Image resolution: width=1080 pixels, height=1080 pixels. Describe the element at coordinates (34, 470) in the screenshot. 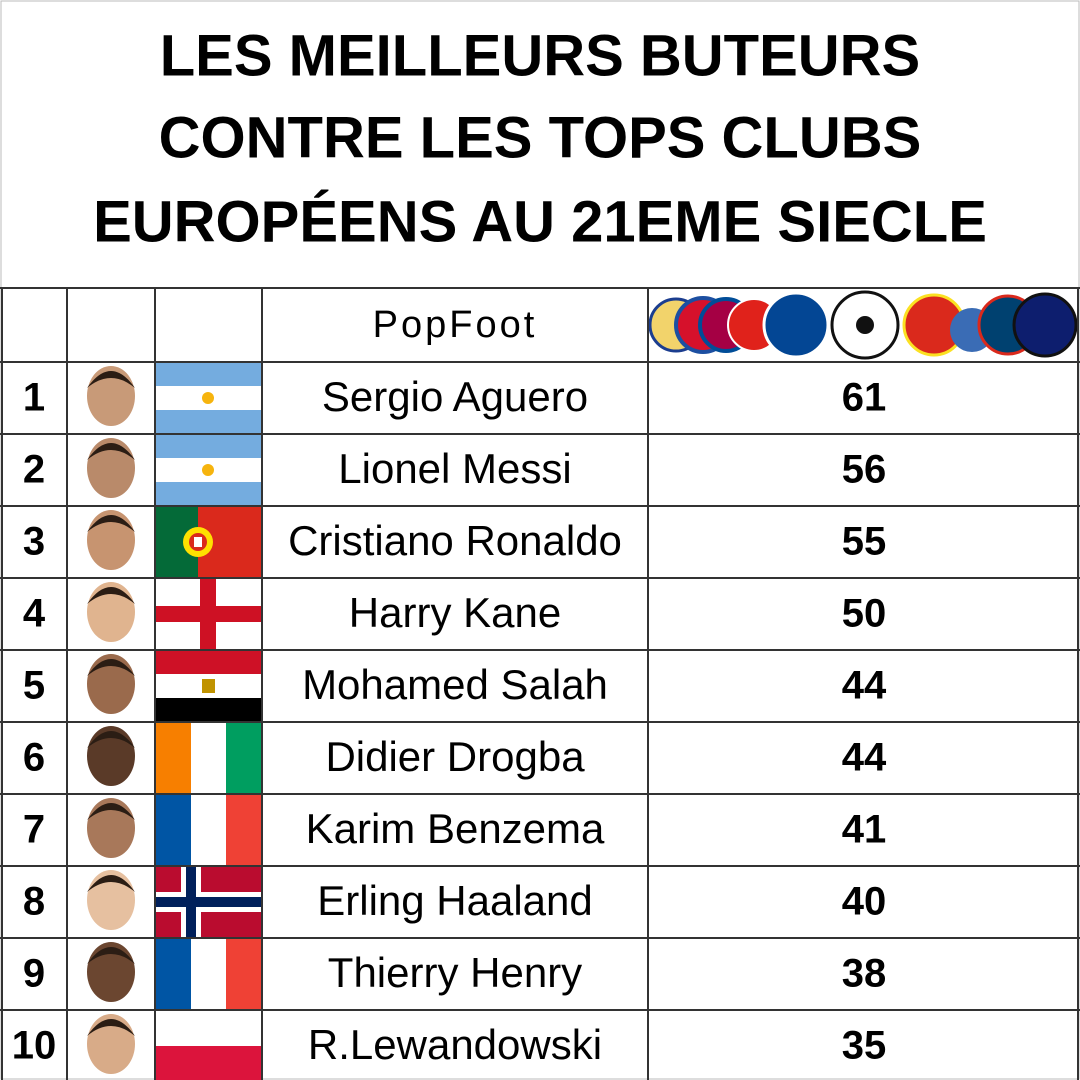

I see `rank: 2` at that location.